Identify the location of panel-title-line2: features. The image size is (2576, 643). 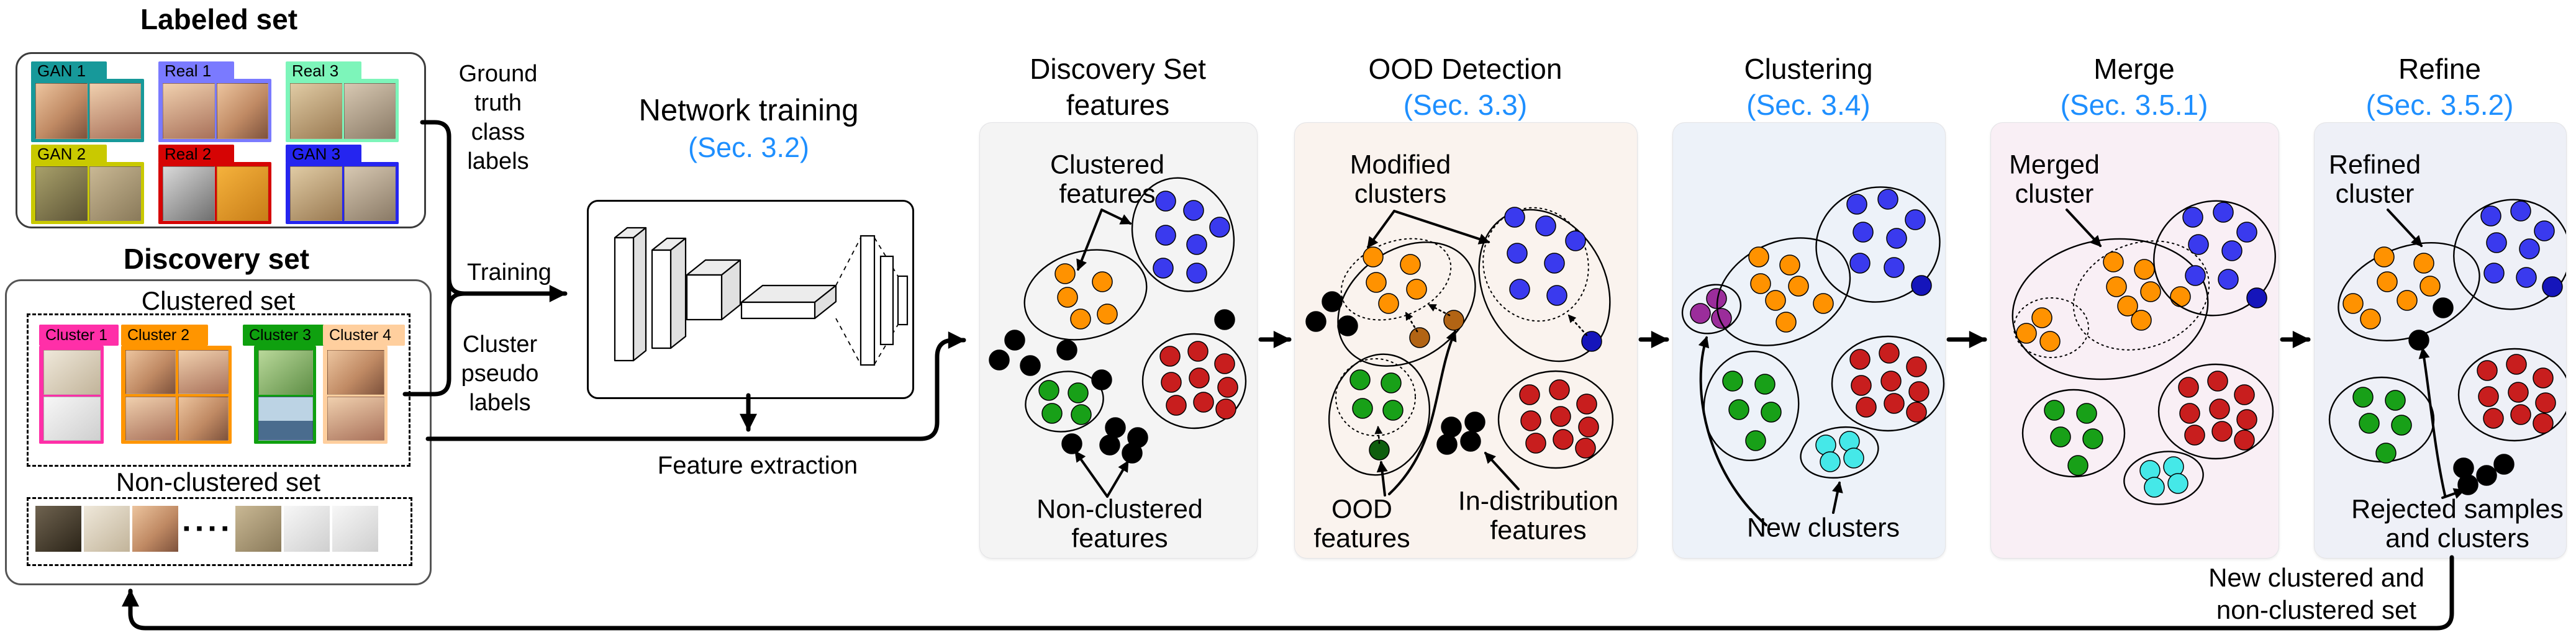
(1118, 105).